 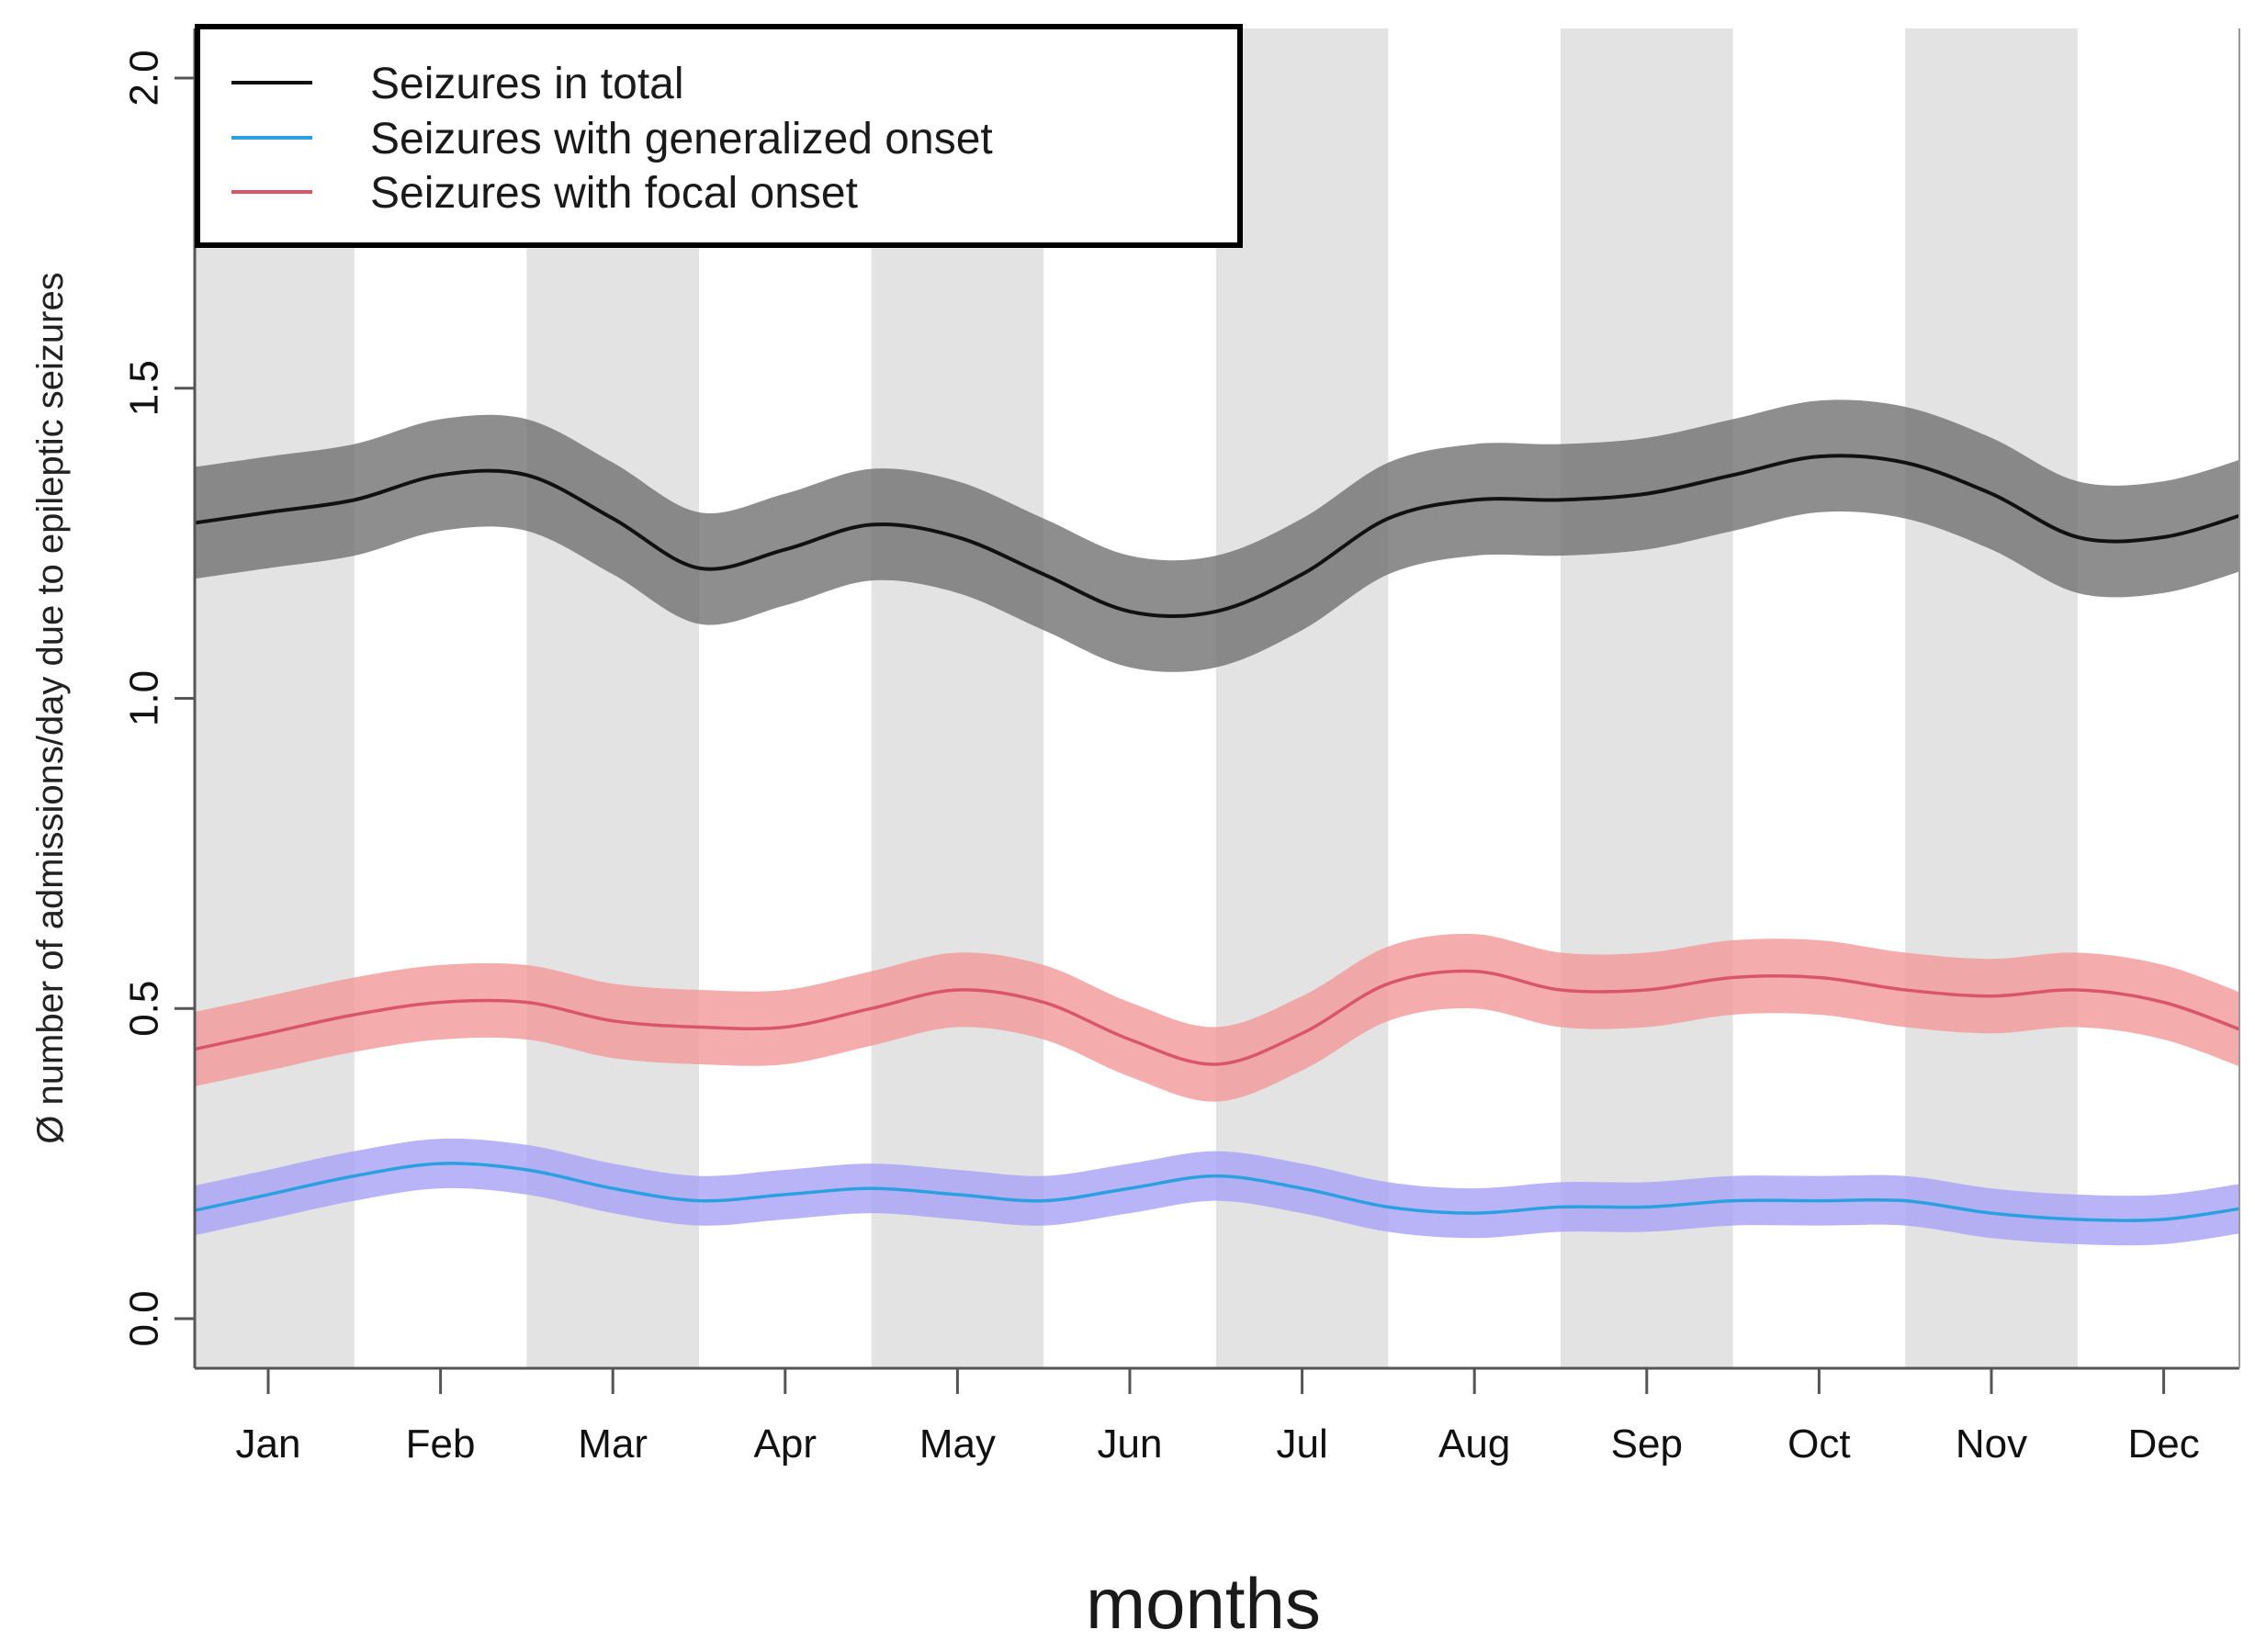 I want to click on month-label-jul: Jul, so click(x=1301, y=1444).